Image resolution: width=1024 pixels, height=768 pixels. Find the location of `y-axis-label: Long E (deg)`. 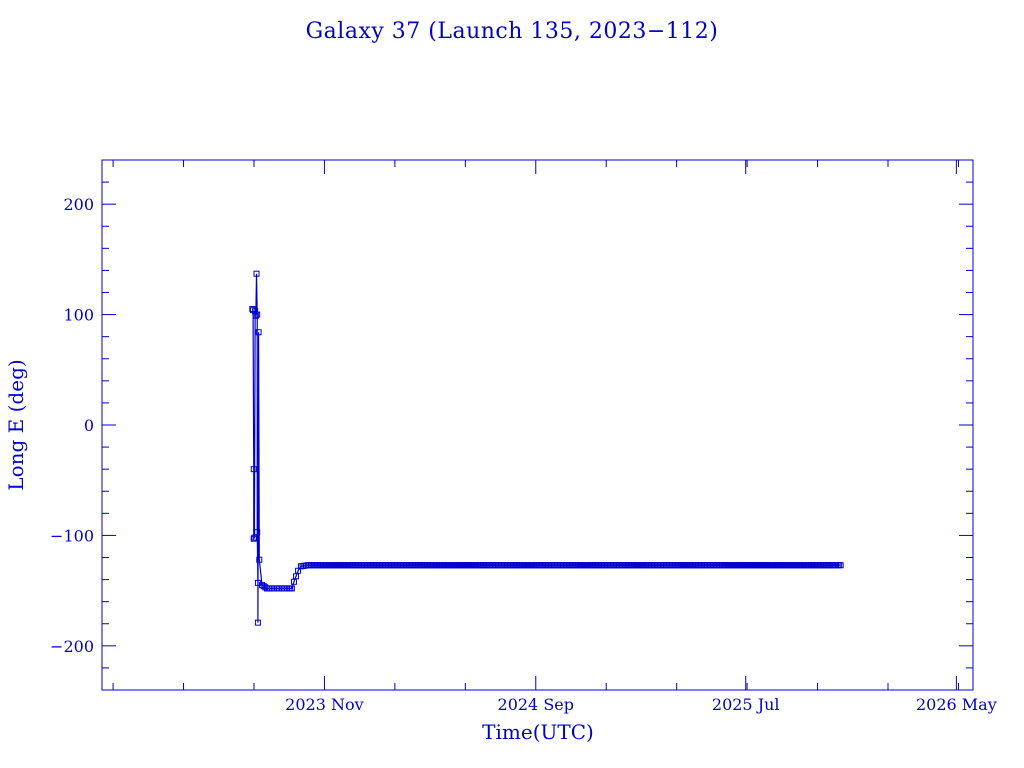

y-axis-label: Long E (deg) is located at coordinates (16, 424).